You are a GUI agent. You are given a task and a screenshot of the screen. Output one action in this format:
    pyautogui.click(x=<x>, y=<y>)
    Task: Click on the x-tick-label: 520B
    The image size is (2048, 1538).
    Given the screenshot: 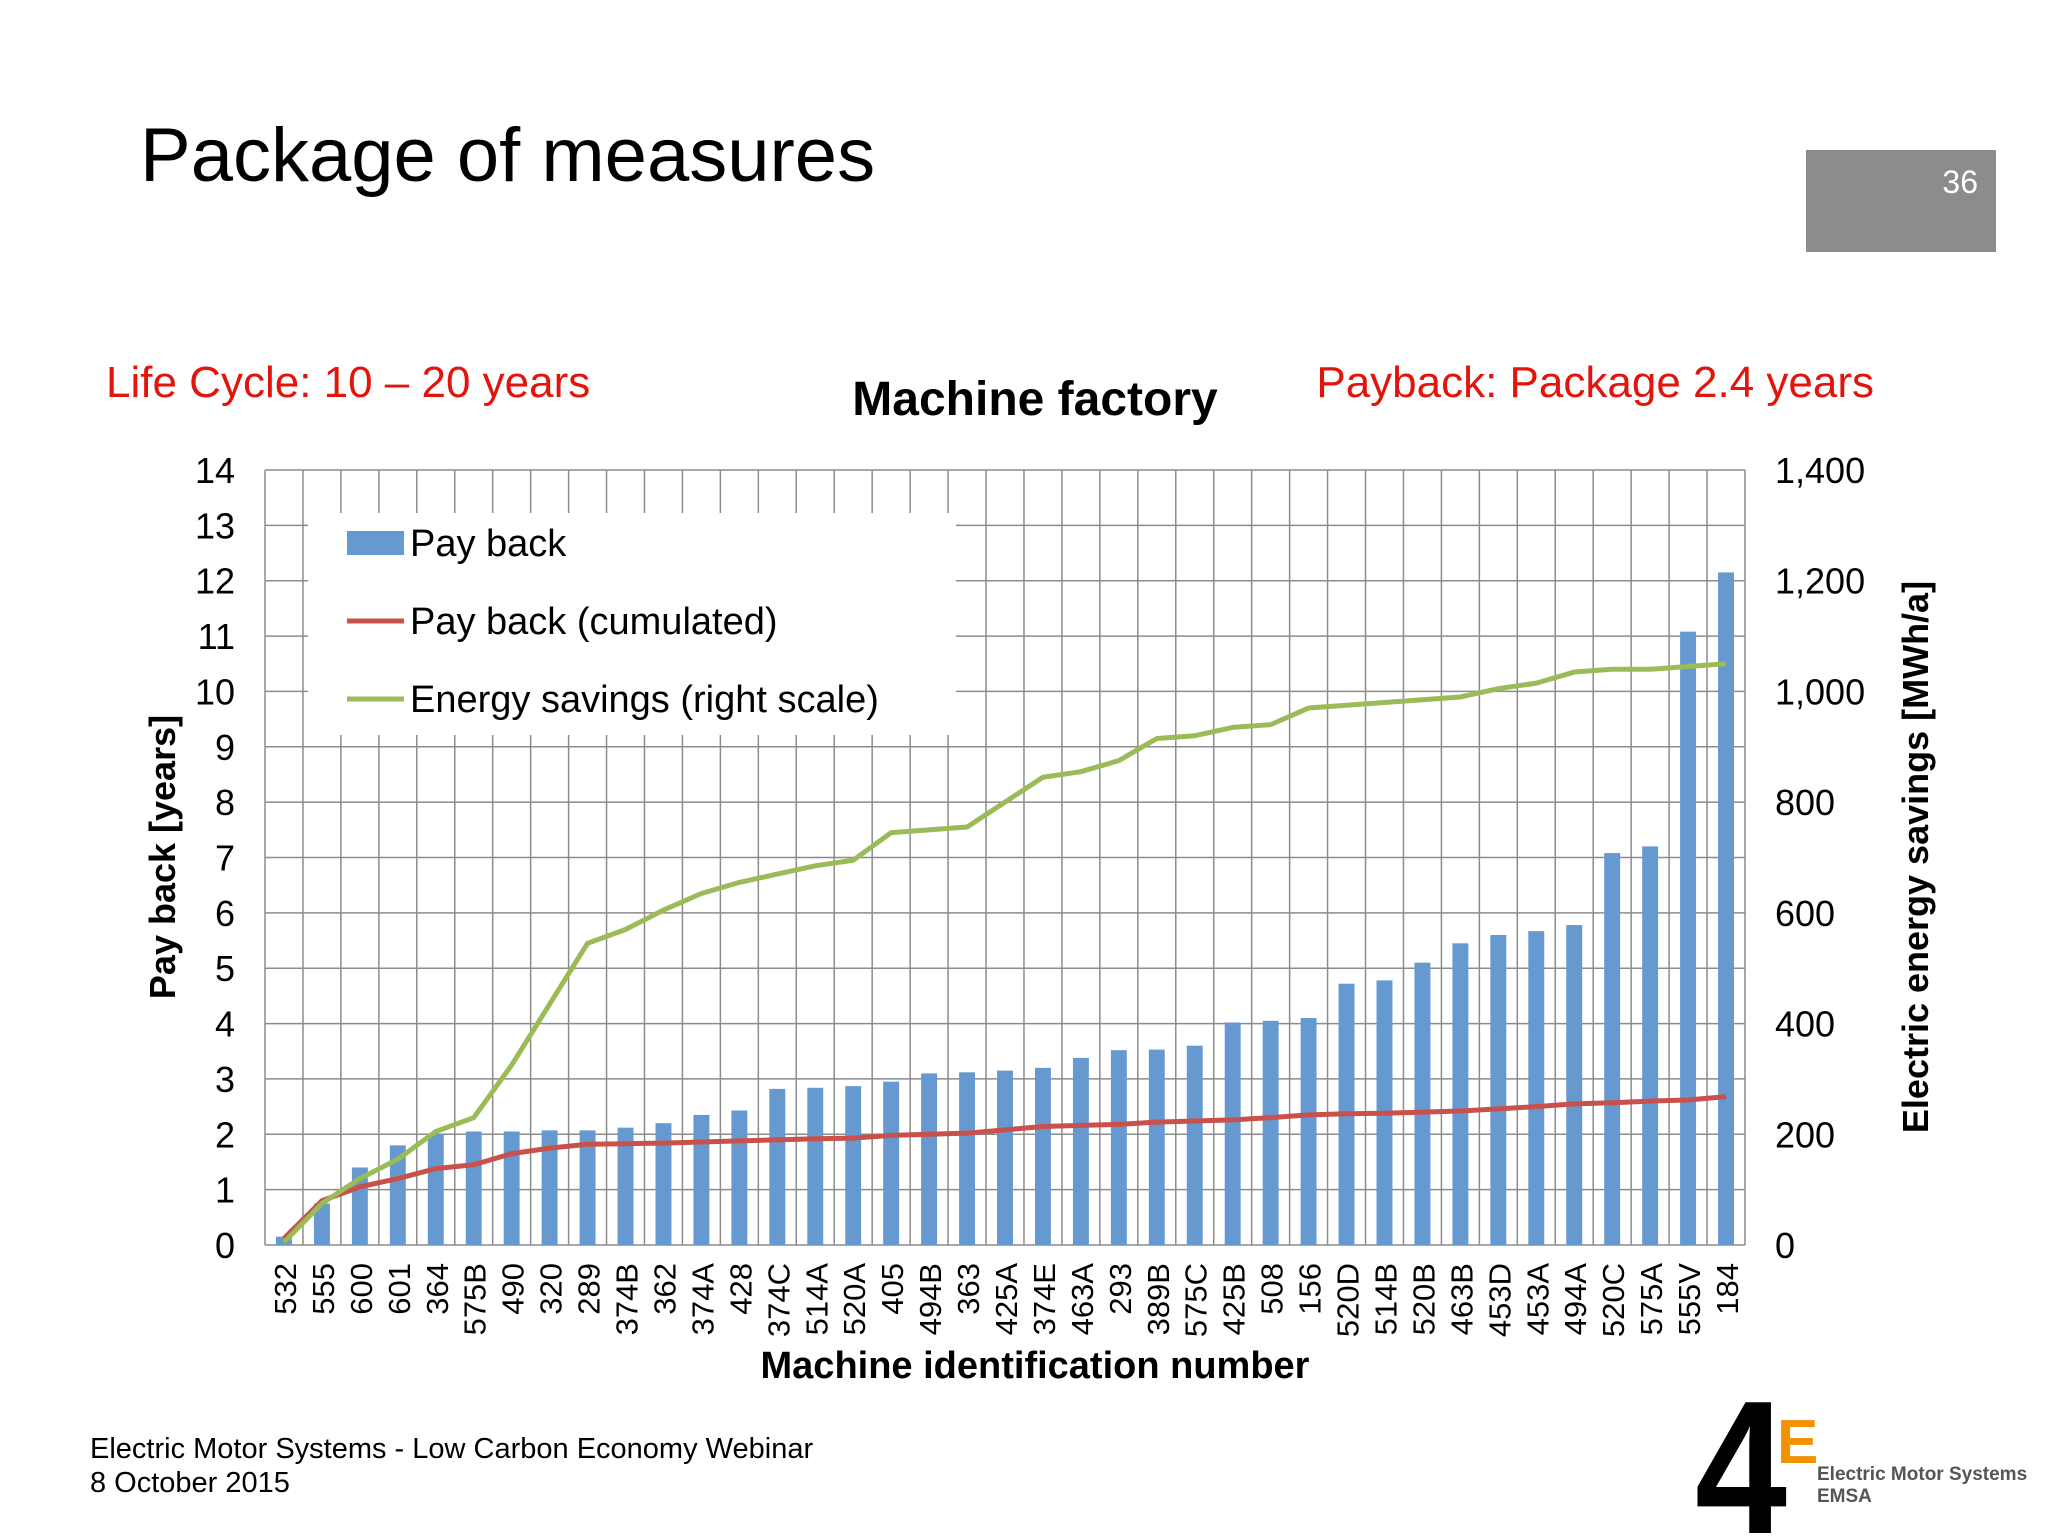 What is the action you would take?
    pyautogui.click(x=1423, y=1299)
    